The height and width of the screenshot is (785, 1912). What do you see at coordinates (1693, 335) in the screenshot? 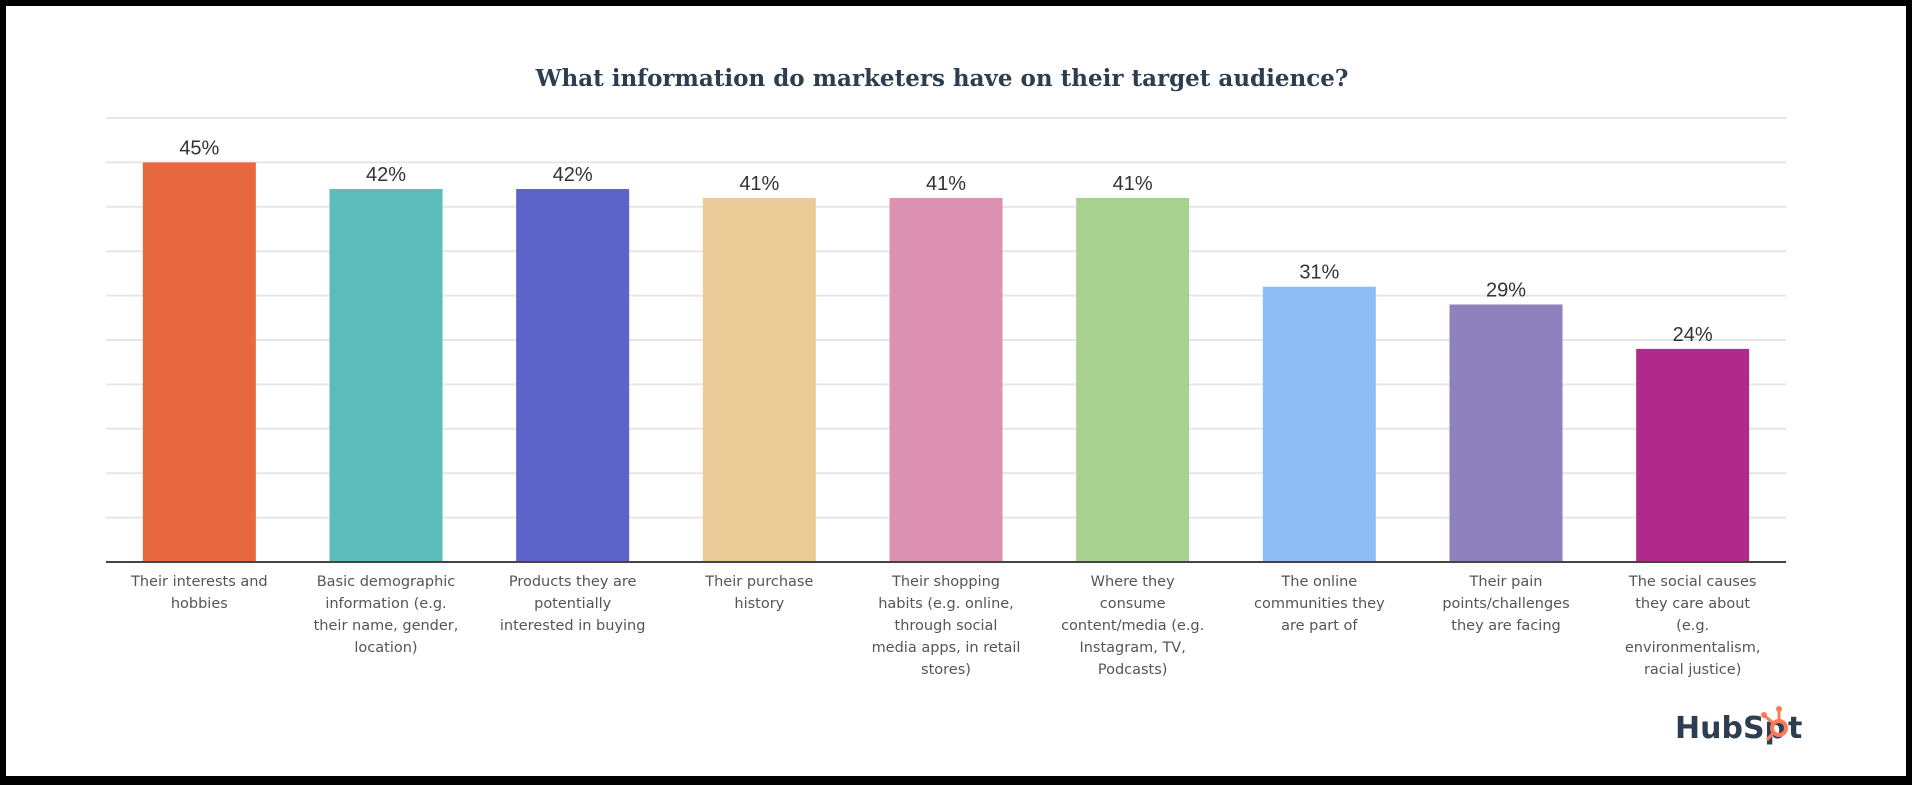
I see `data-label: 24%` at bounding box center [1693, 335].